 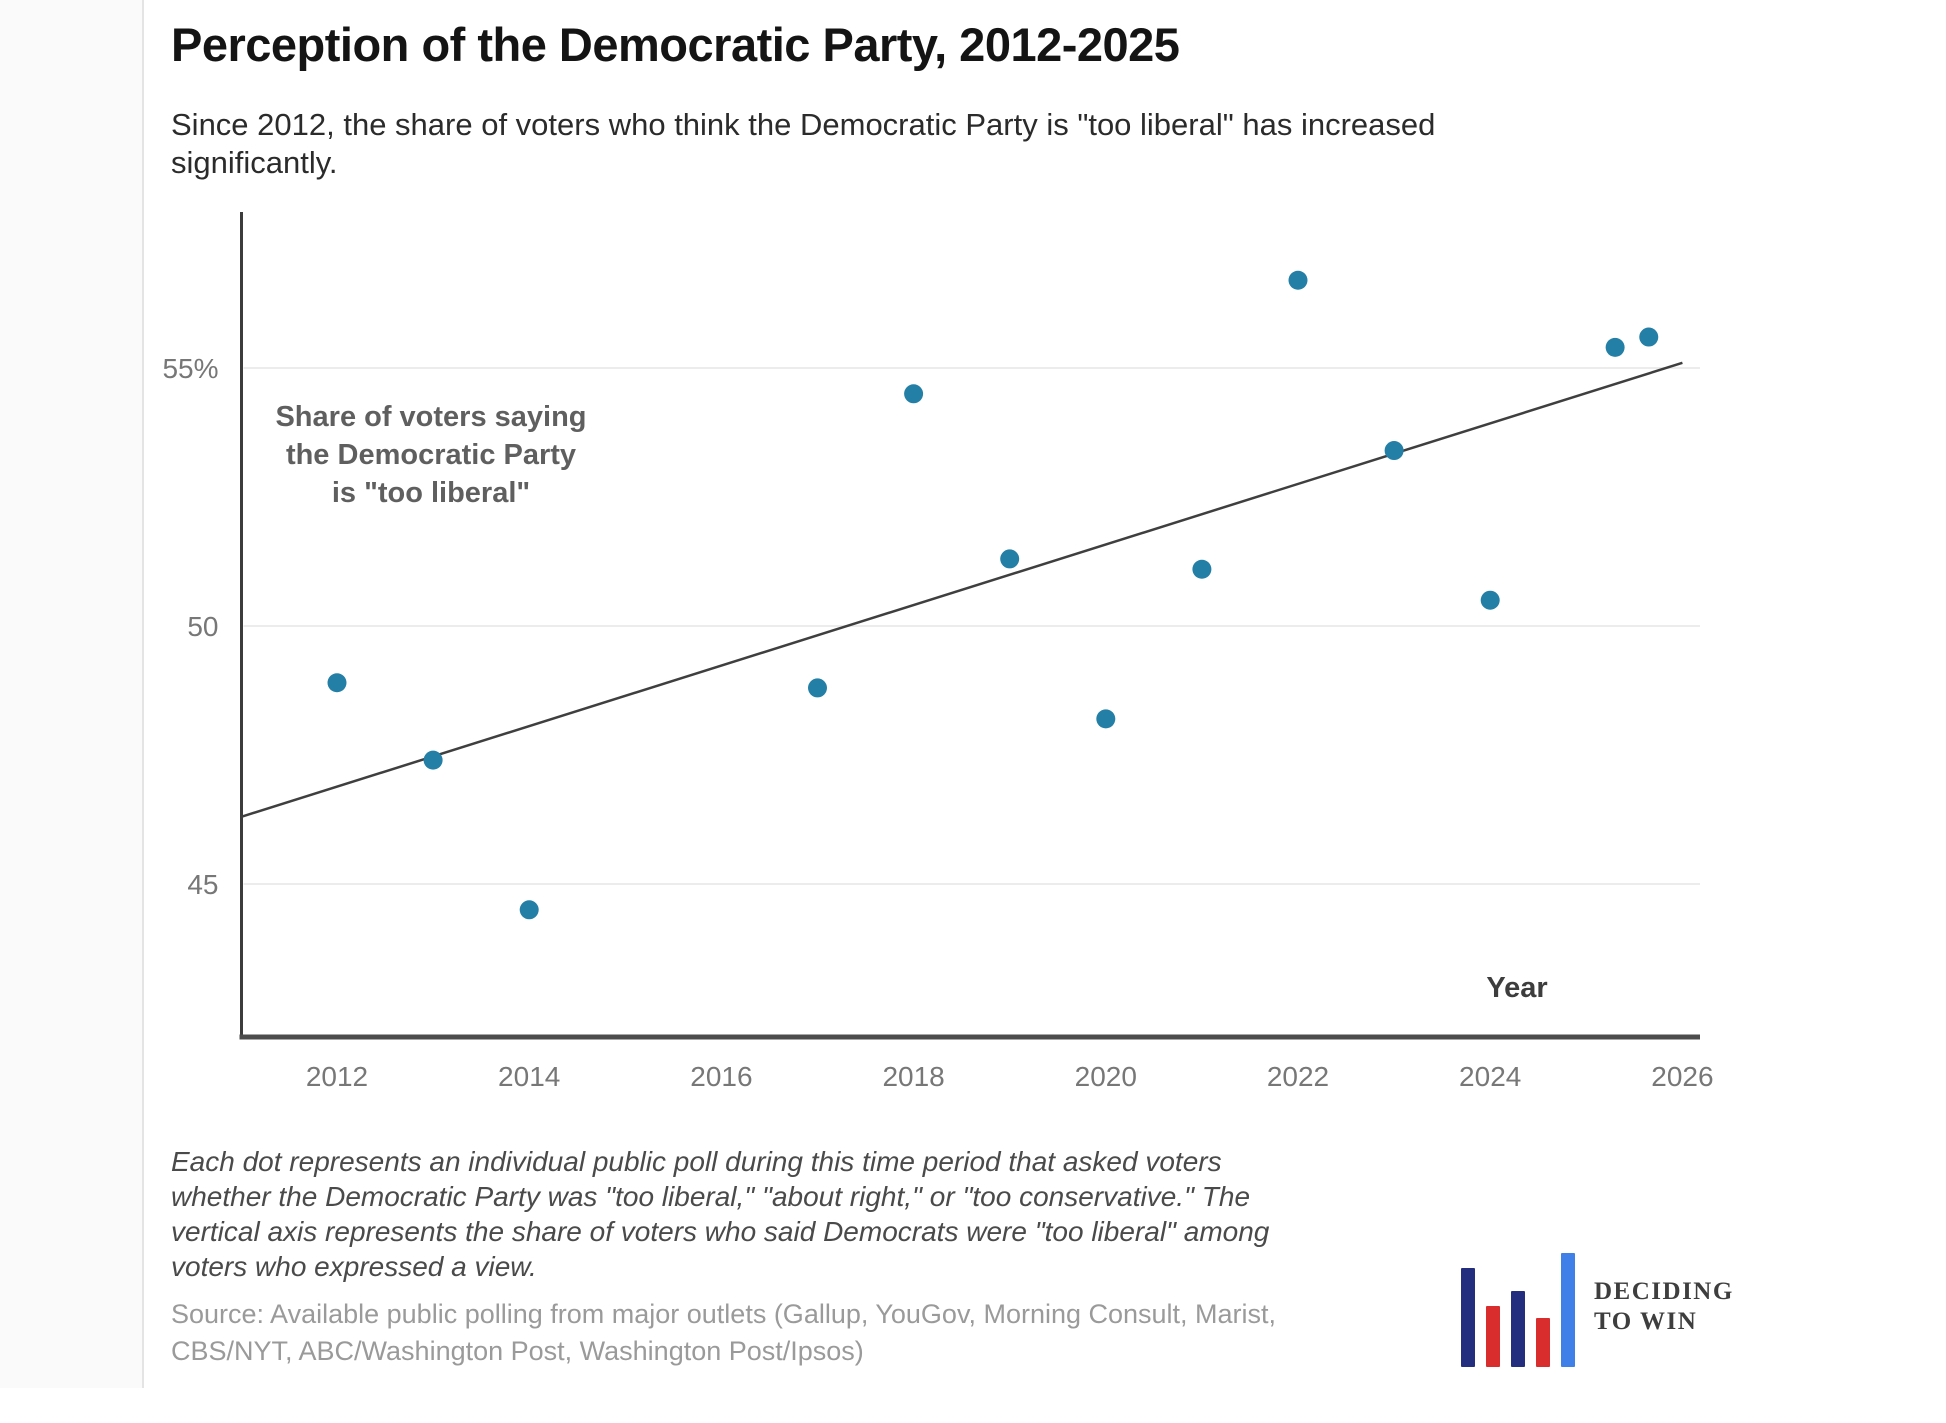 What do you see at coordinates (1646, 1321) in the screenshot?
I see `logo-text-line2: TO WIN` at bounding box center [1646, 1321].